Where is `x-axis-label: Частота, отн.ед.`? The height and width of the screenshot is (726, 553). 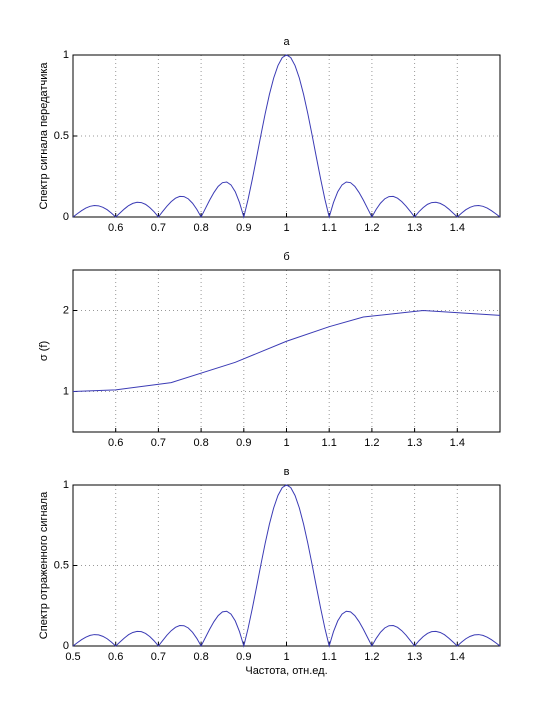 x-axis-label: Частота, отн.ед. is located at coordinates (286, 671).